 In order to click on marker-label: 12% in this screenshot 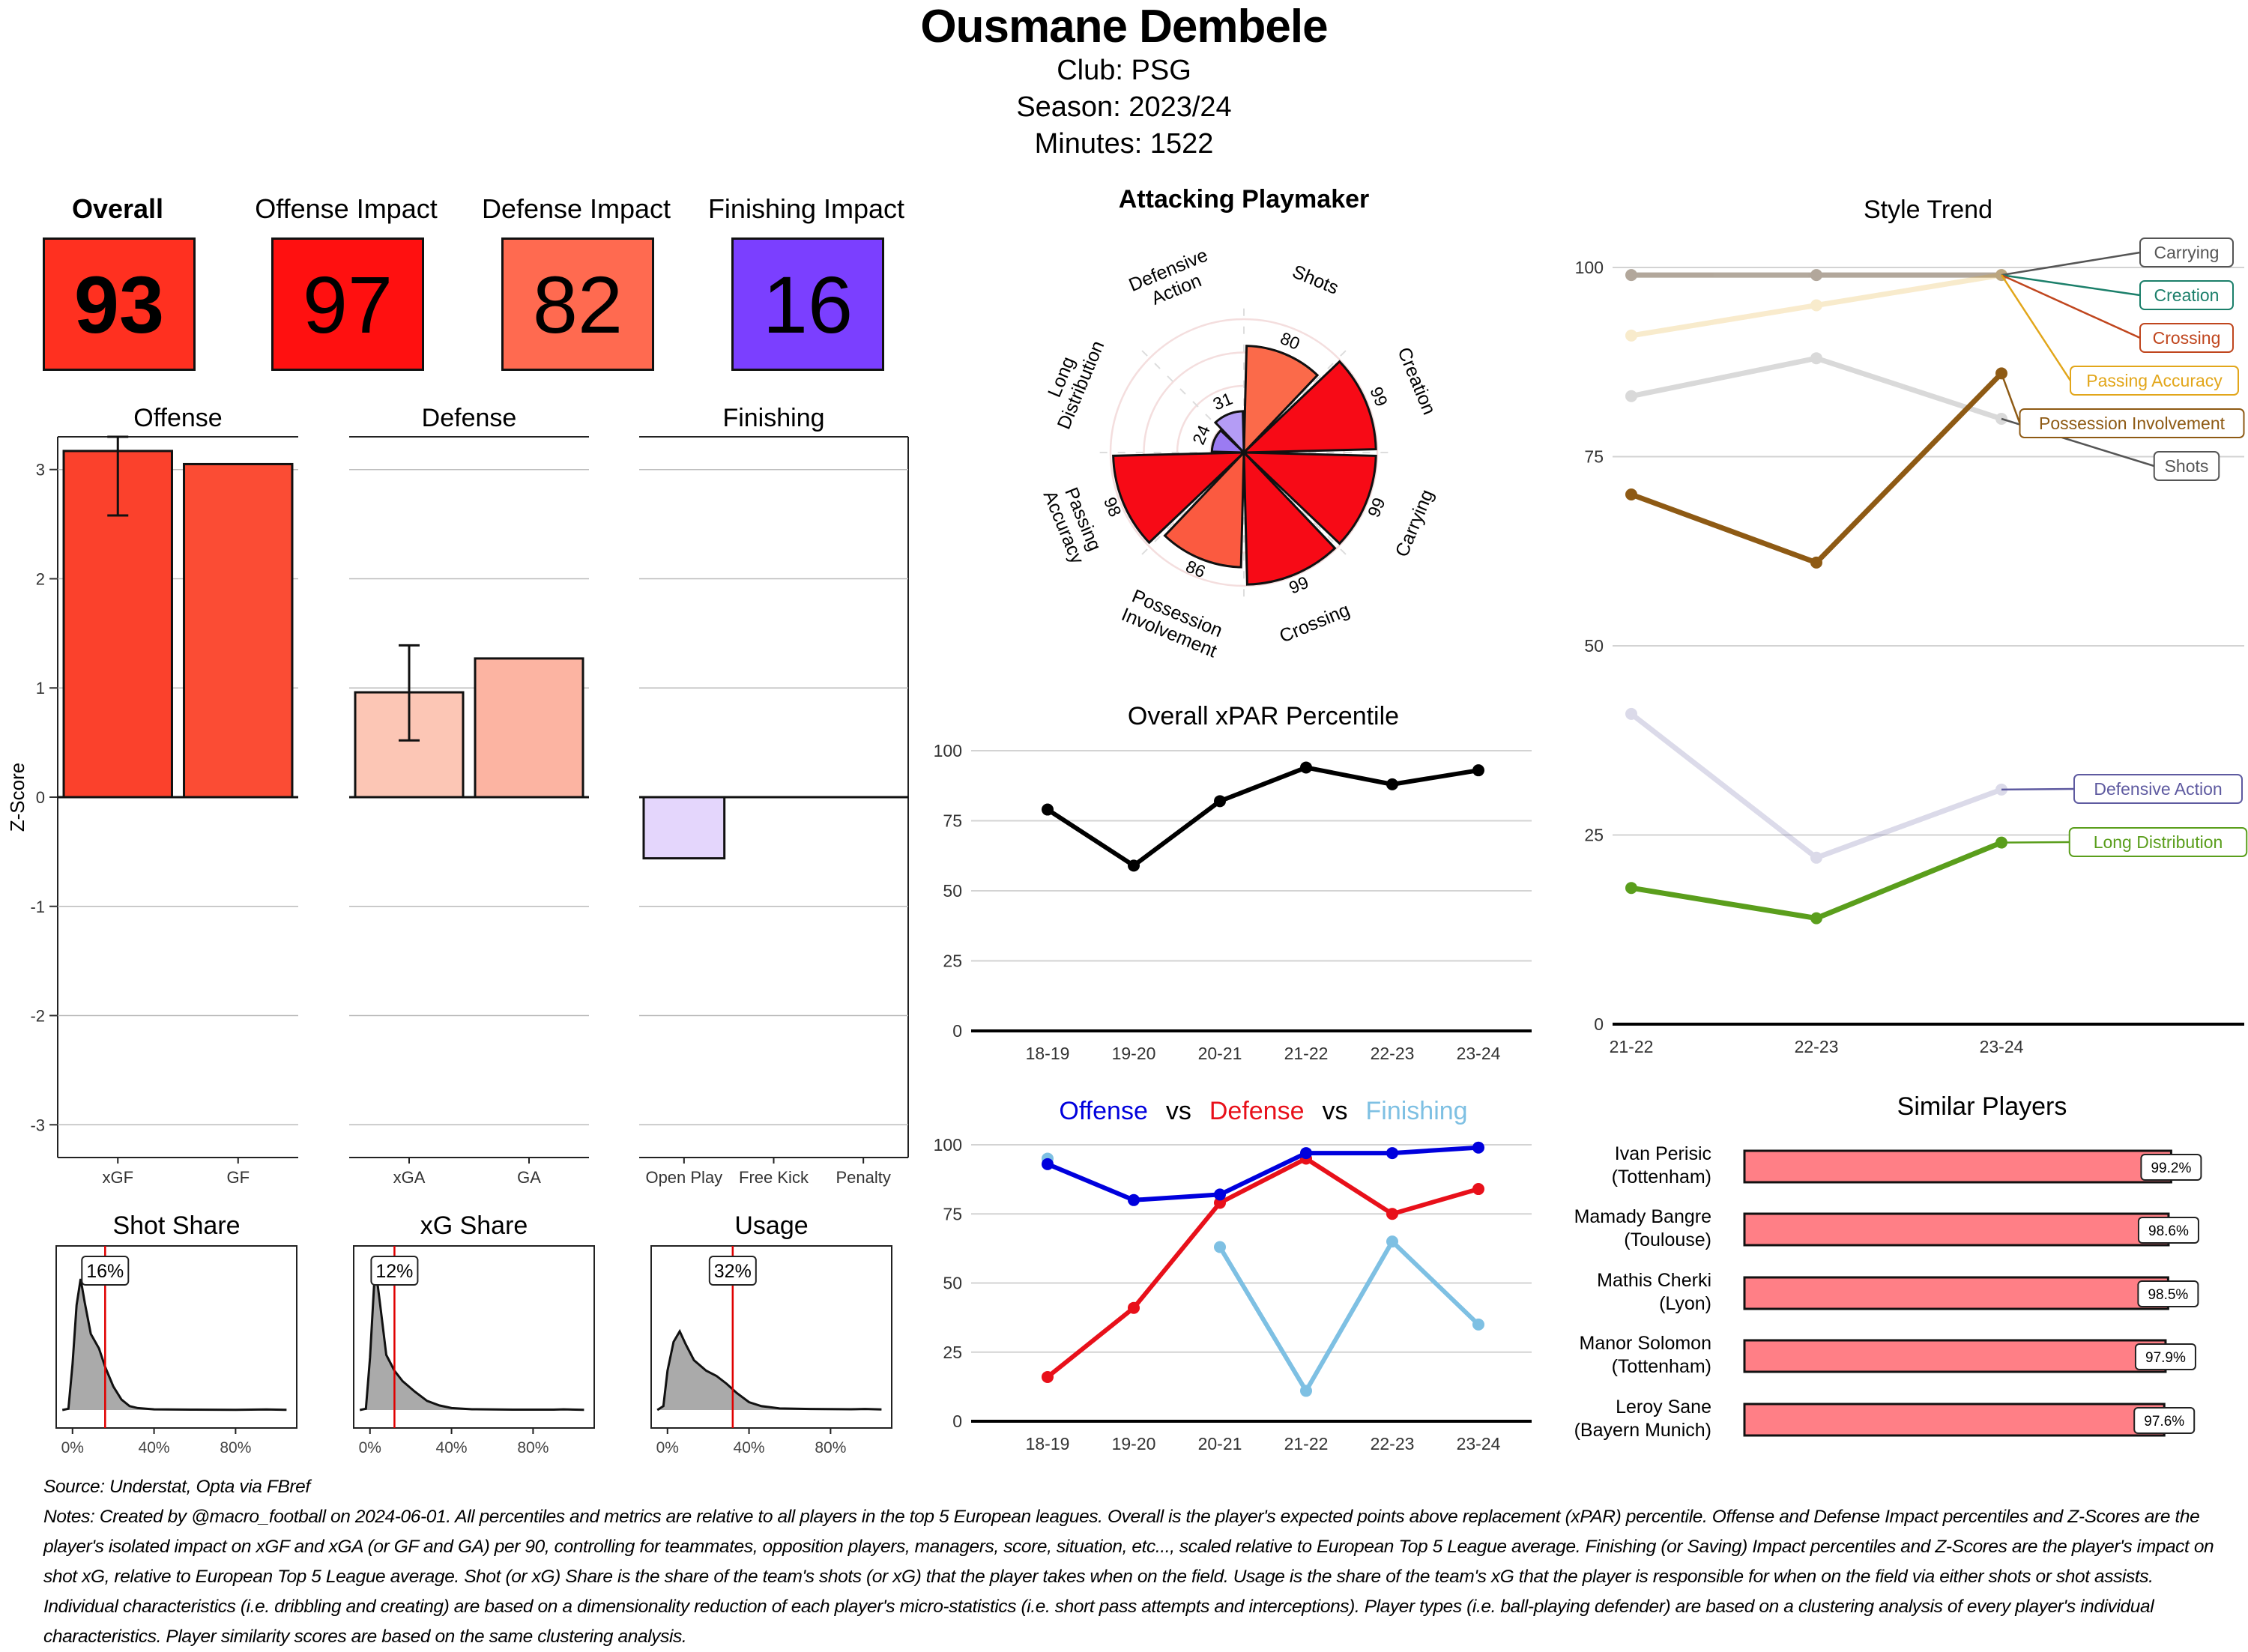, I will do `click(394, 1271)`.